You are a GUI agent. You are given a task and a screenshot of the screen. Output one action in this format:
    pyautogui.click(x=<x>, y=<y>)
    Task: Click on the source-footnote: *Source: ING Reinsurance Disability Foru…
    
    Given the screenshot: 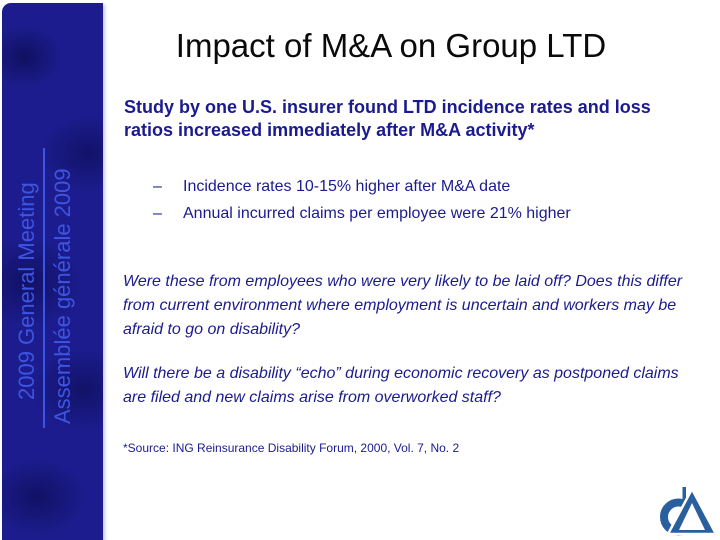 What is the action you would take?
    pyautogui.click(x=291, y=448)
    